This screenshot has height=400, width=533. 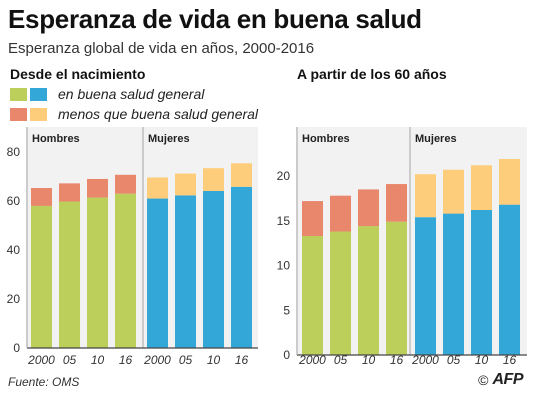 What do you see at coordinates (286, 355) in the screenshot?
I see `y-tick-label-sixty-0: 0` at bounding box center [286, 355].